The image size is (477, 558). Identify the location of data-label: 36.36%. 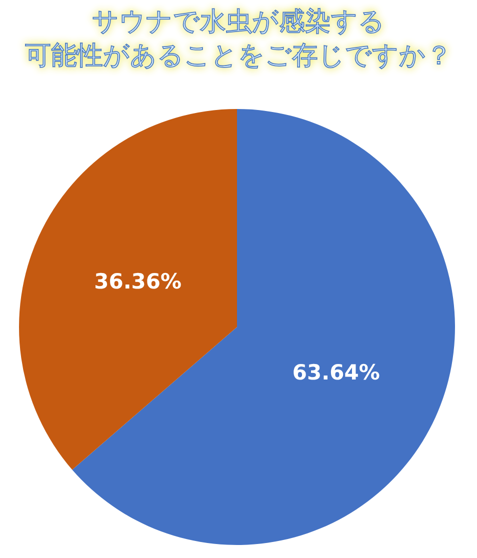
(138, 282).